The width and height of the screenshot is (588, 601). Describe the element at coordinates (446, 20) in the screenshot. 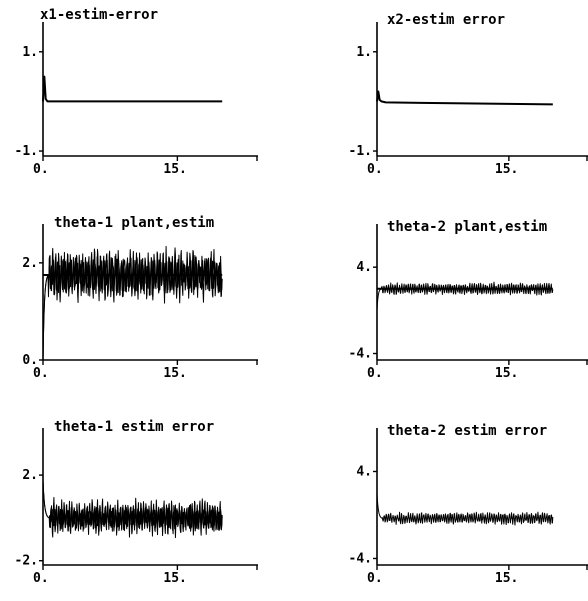

I see `panel-title: x2-estim error` at that location.